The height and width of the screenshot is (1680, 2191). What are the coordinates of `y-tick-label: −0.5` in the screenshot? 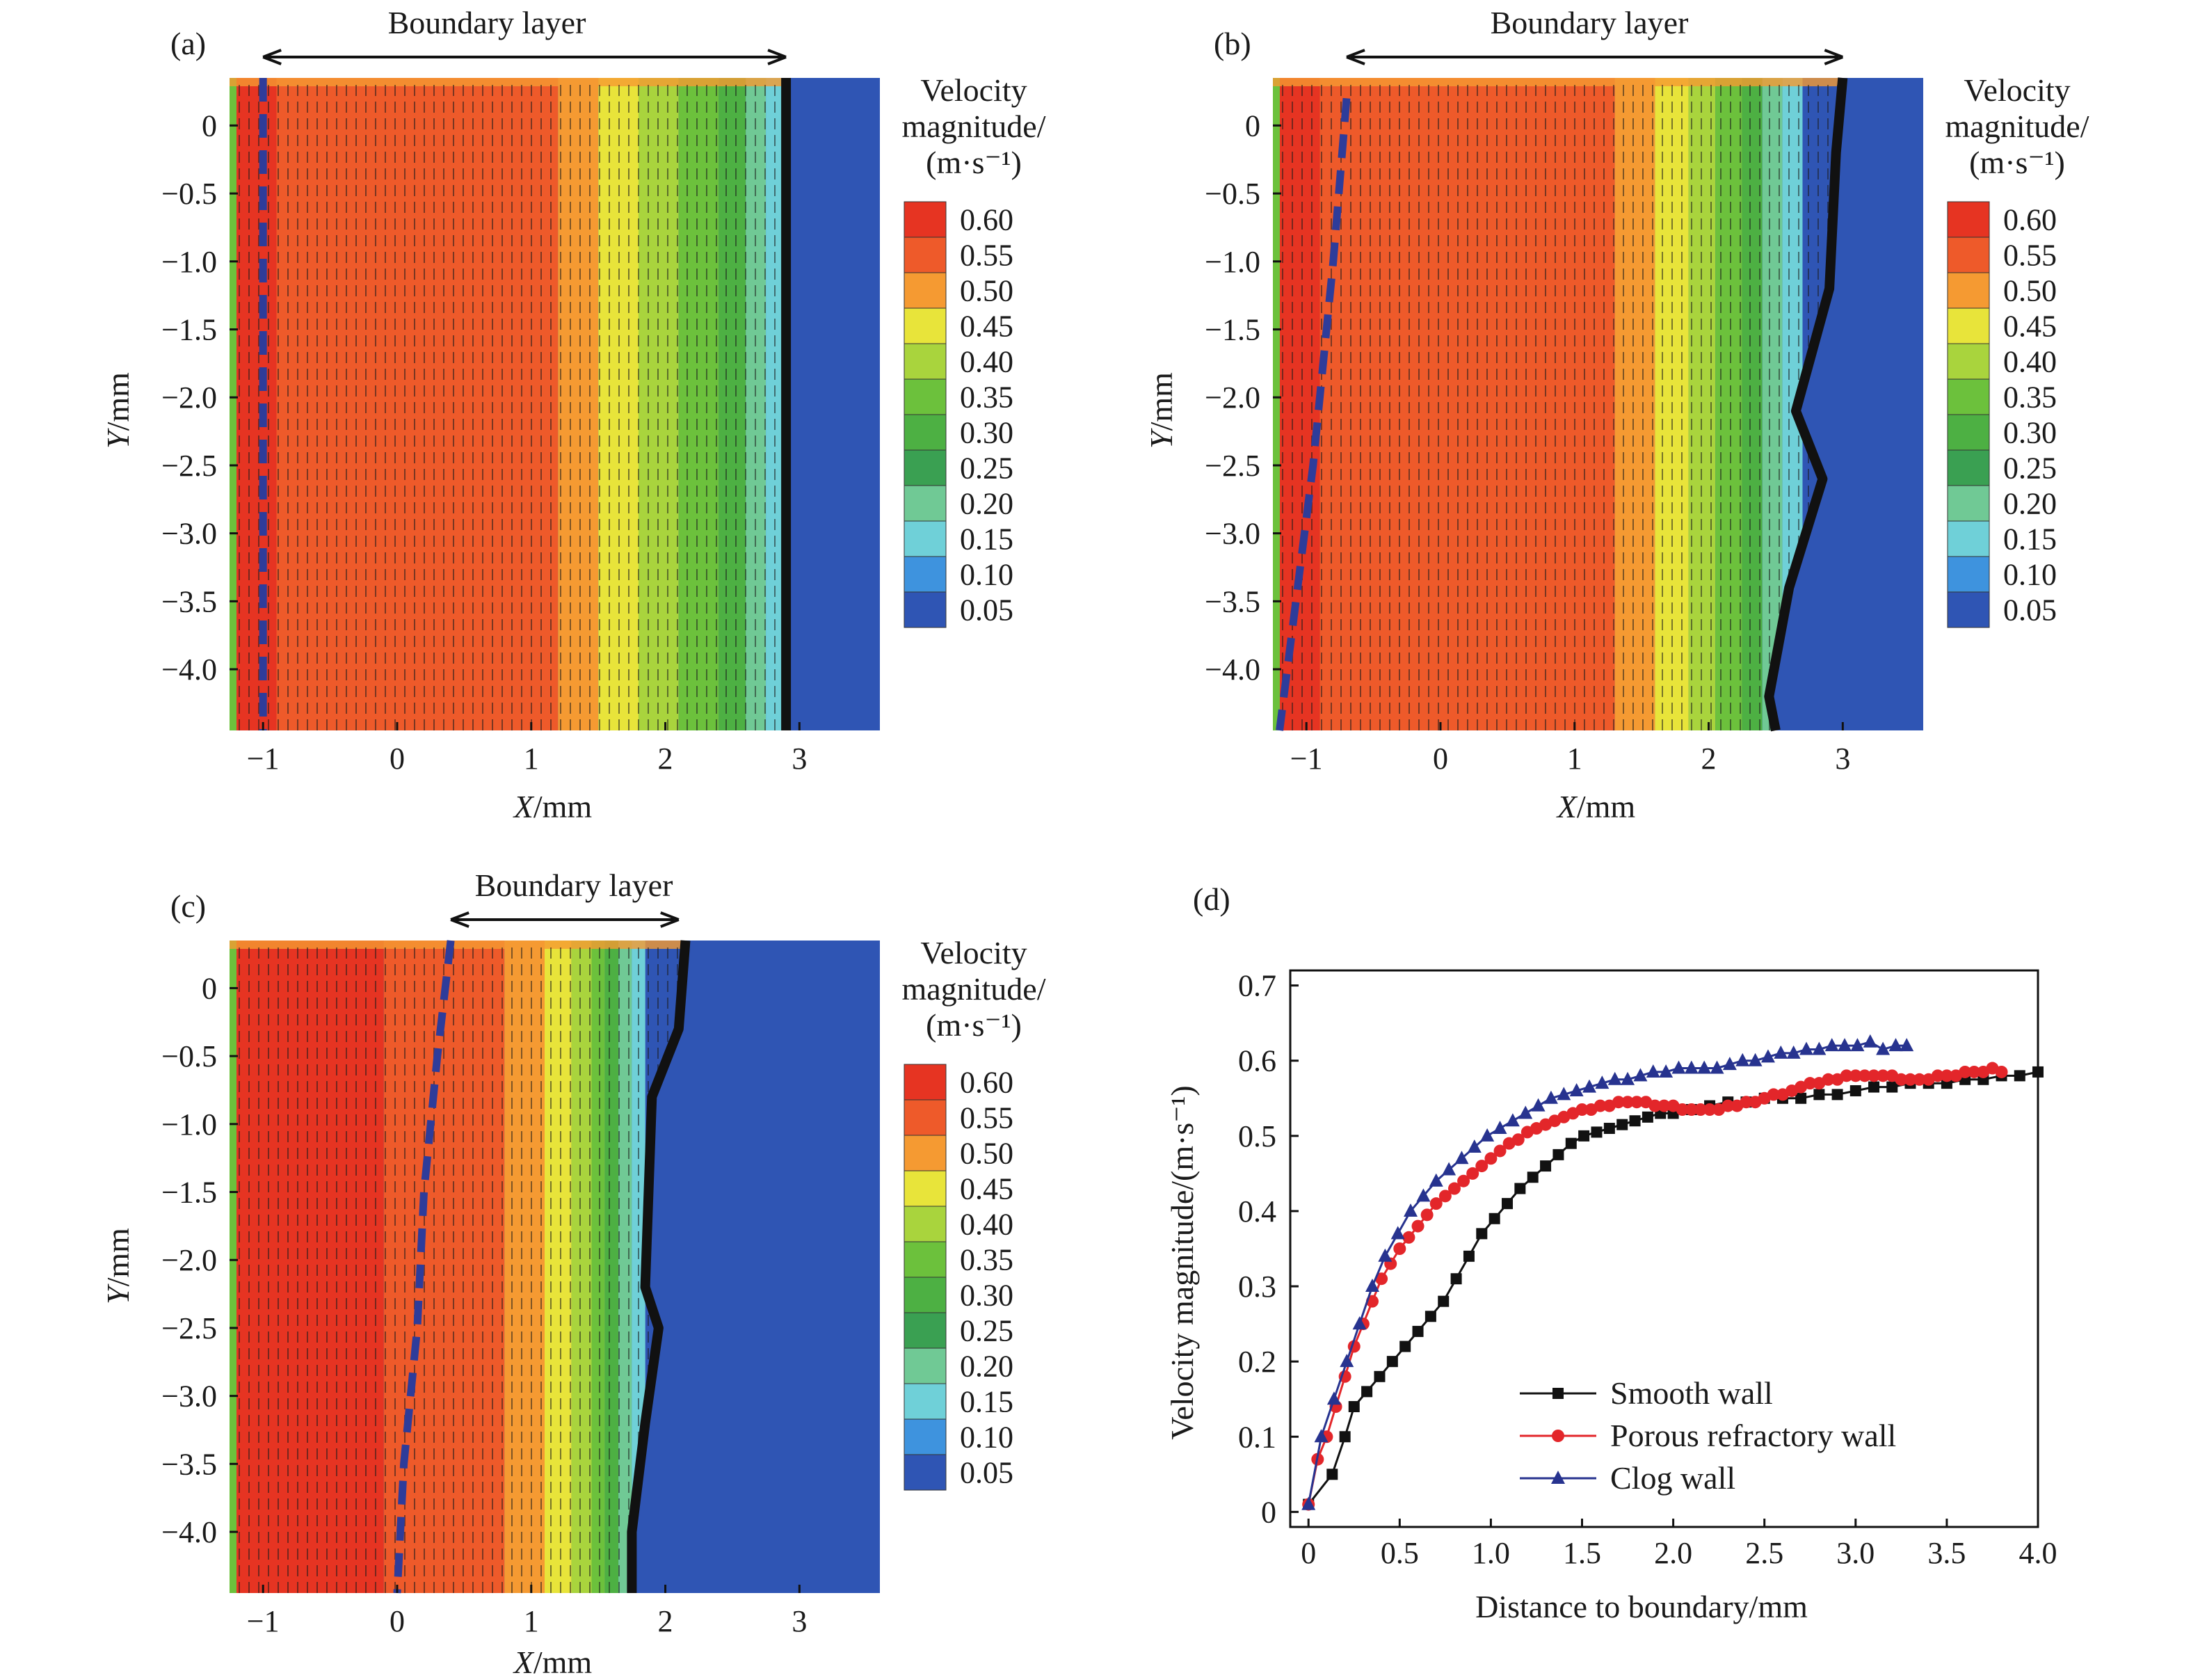 It's located at (189, 194).